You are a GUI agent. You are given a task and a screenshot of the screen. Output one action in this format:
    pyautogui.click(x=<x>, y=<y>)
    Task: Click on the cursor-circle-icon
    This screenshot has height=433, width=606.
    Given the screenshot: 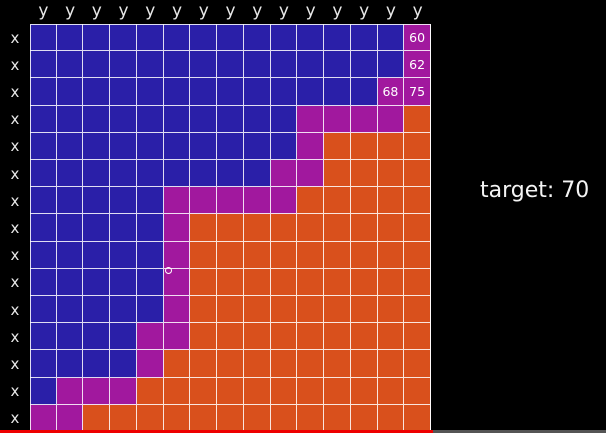 What is the action you would take?
    pyautogui.click(x=168, y=270)
    